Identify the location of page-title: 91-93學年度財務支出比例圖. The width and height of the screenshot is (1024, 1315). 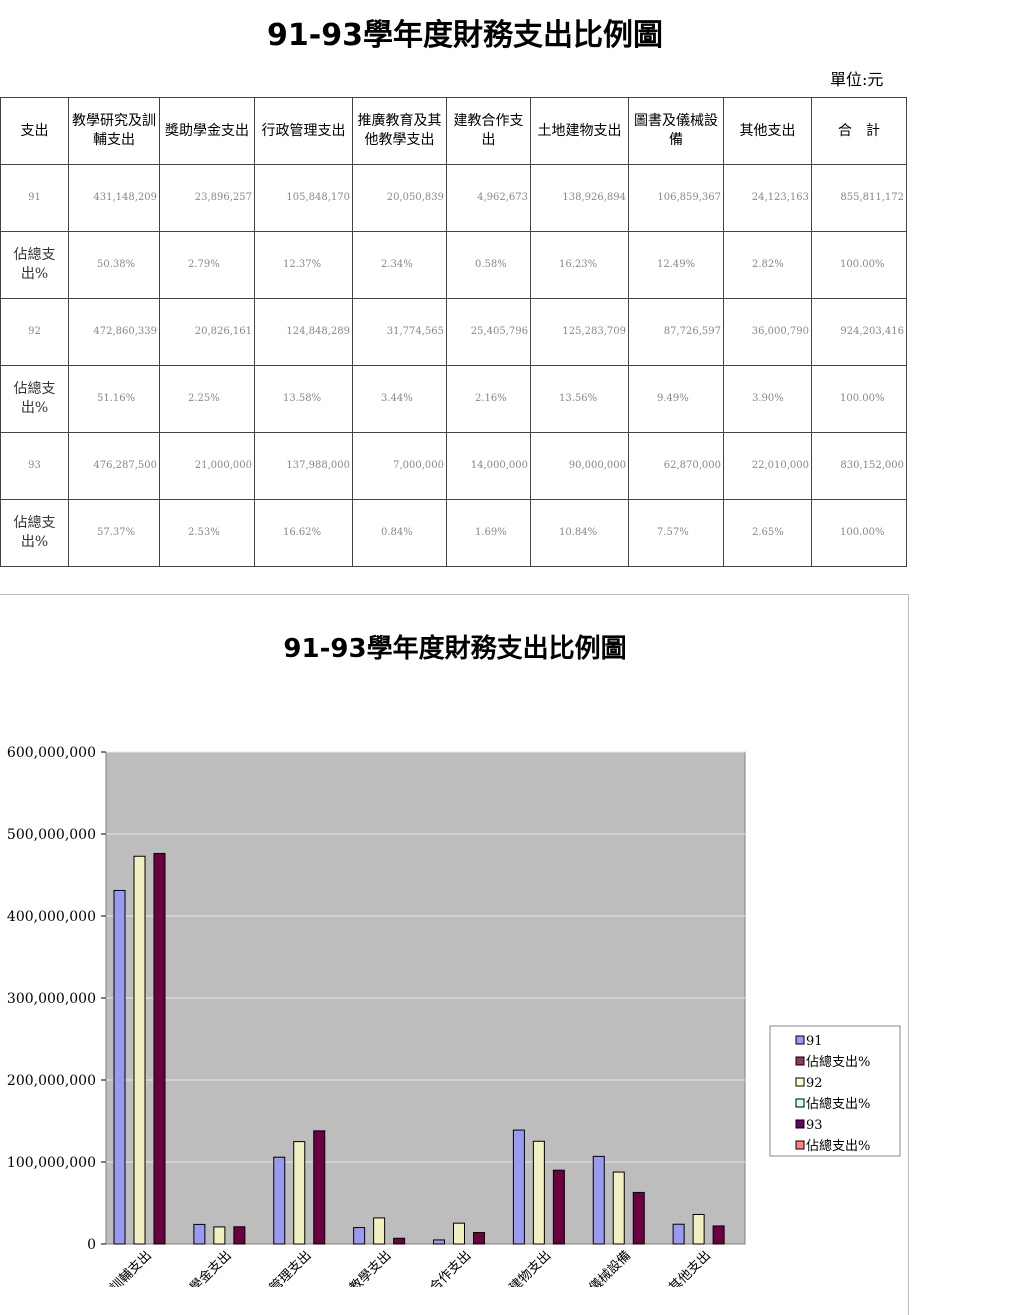
(465, 35).